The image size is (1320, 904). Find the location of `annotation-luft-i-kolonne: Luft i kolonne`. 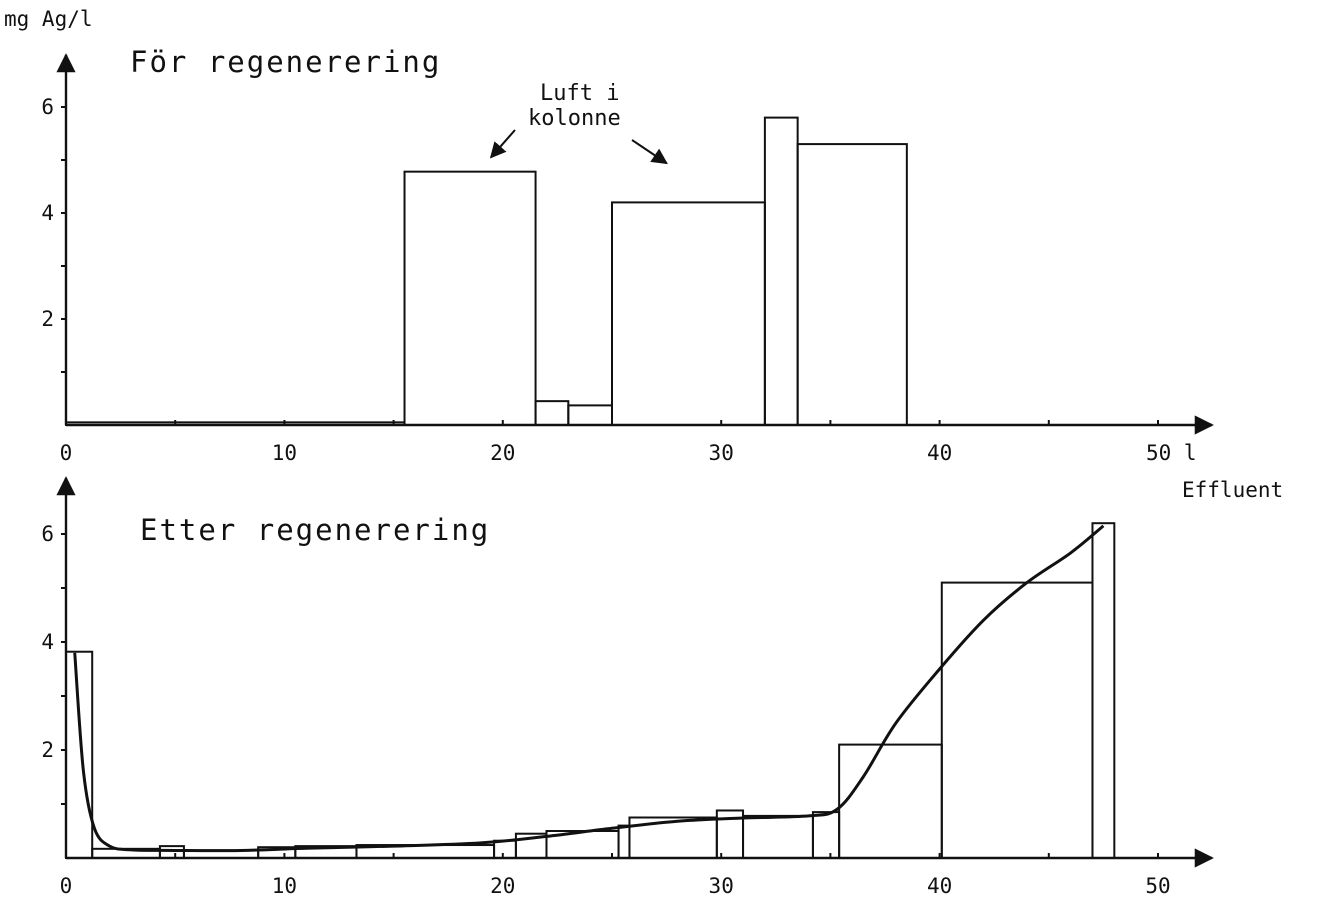

annotation-luft-i-kolonne: Luft i kolonne is located at coordinates (574, 106).